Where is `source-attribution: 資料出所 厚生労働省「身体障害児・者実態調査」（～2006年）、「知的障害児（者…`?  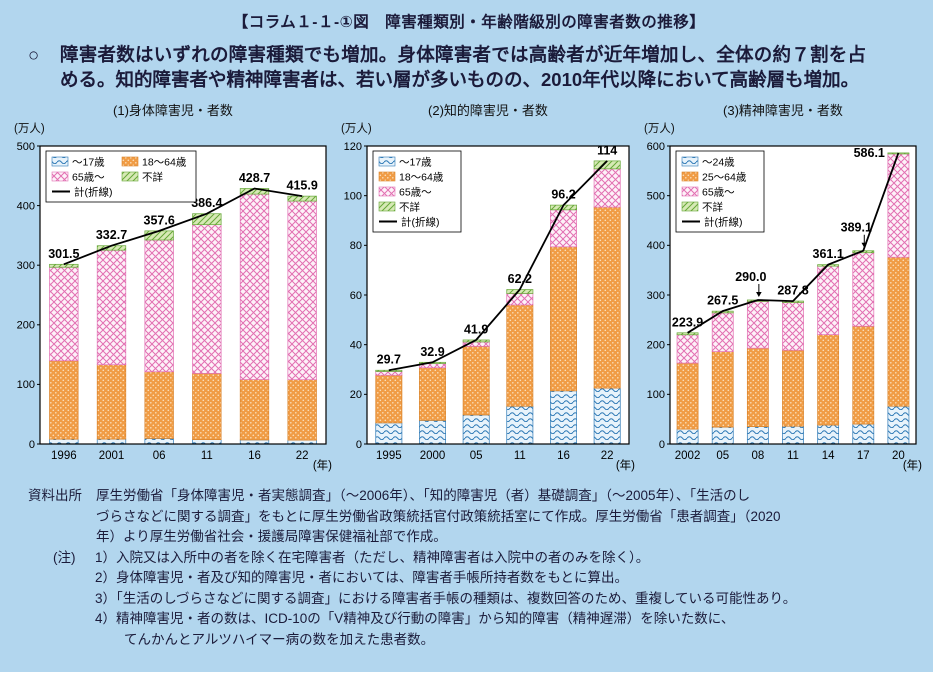
source-attribution: 資料出所 厚生労働省「身体障害児・者実態調査」（～2006年）、「知的障害児（者… is located at coordinates (469, 517).